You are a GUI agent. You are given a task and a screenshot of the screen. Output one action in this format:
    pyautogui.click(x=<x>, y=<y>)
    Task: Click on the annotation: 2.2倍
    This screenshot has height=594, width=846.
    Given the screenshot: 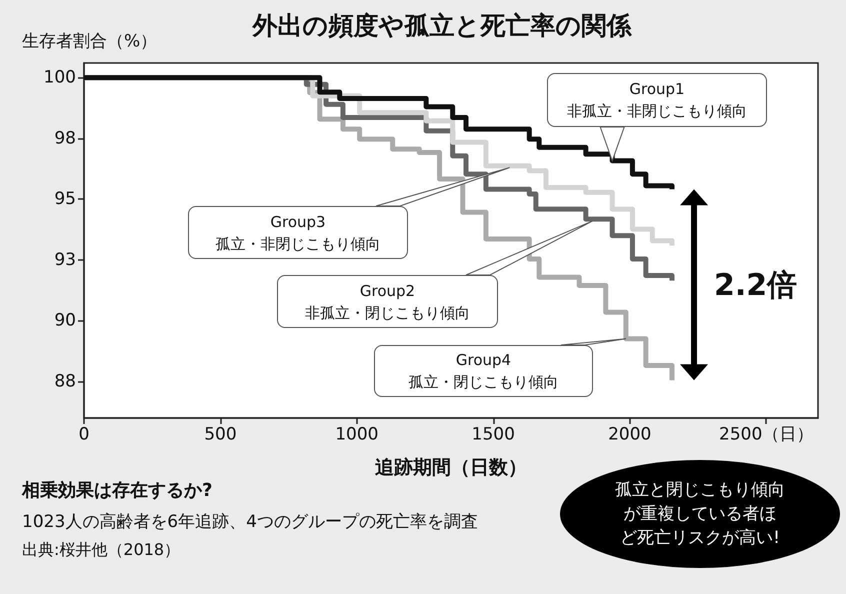 What is the action you would take?
    pyautogui.click(x=756, y=285)
    